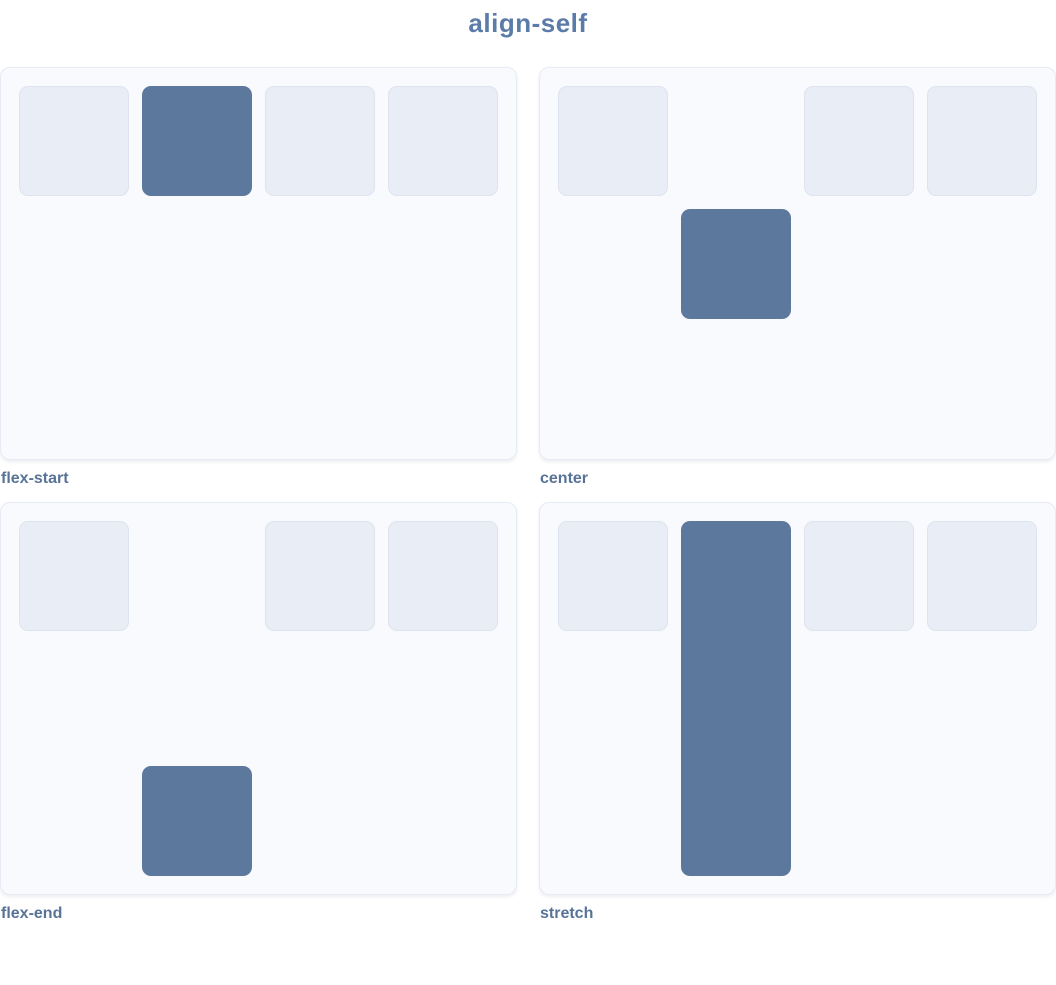 The image size is (1056, 985). What do you see at coordinates (32, 913) in the screenshot?
I see `example-label: flex-end` at bounding box center [32, 913].